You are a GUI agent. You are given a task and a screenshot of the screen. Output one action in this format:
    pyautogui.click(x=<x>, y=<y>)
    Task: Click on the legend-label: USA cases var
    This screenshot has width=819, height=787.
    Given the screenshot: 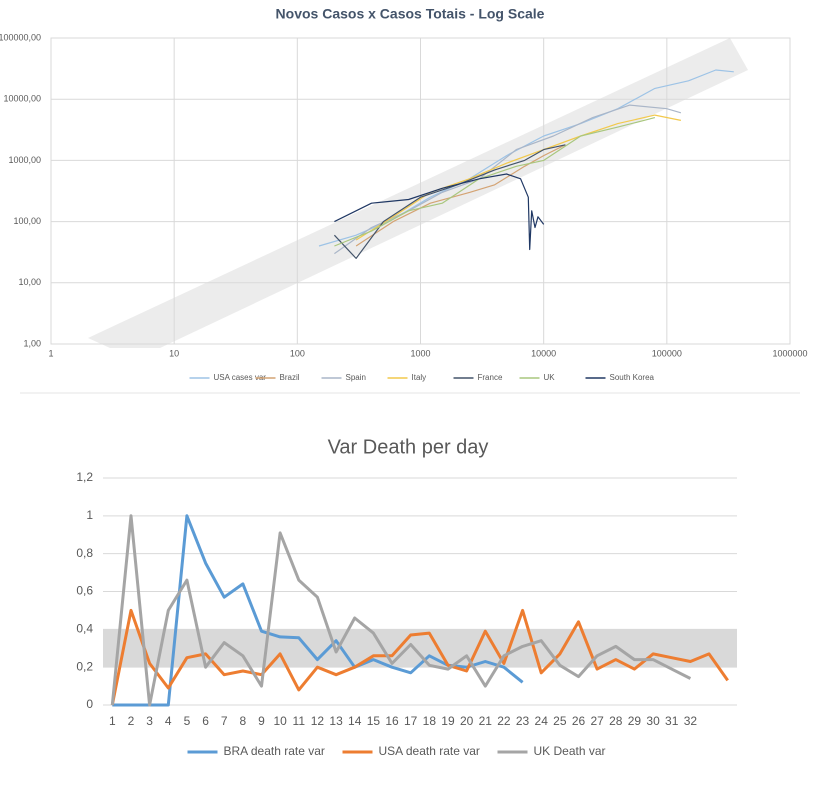 What is the action you would take?
    pyautogui.click(x=240, y=377)
    